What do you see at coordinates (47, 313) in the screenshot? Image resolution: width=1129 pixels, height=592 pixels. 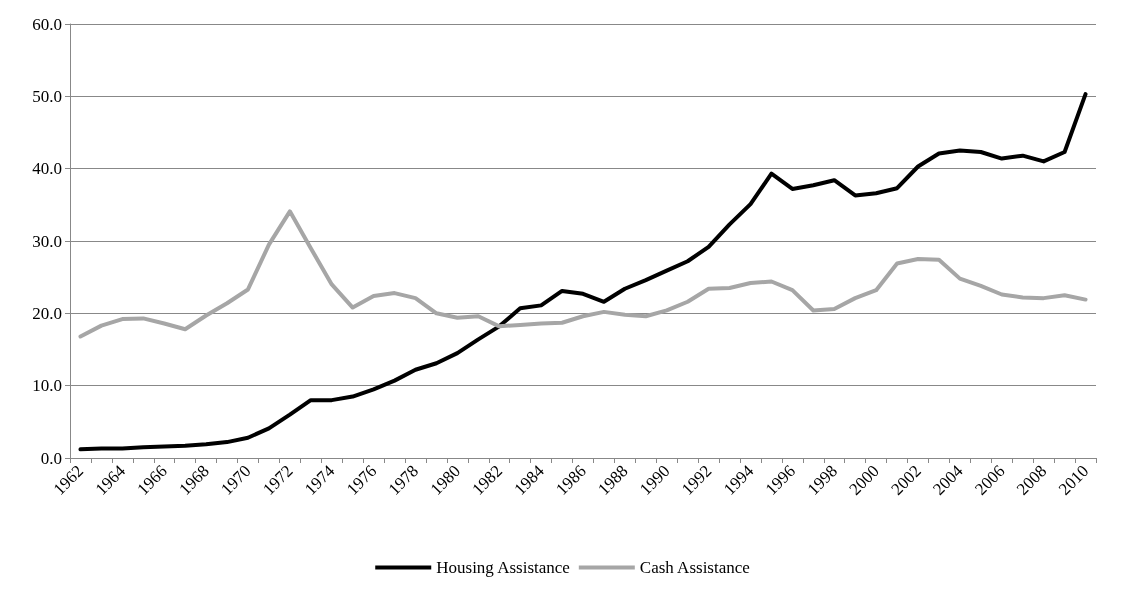 I see `y-tick-label: 20.0` at bounding box center [47, 313].